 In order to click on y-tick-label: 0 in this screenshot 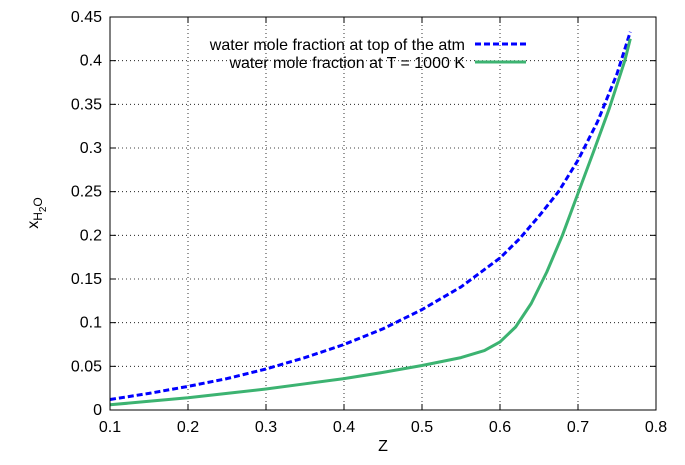, I will do `click(97, 410)`.